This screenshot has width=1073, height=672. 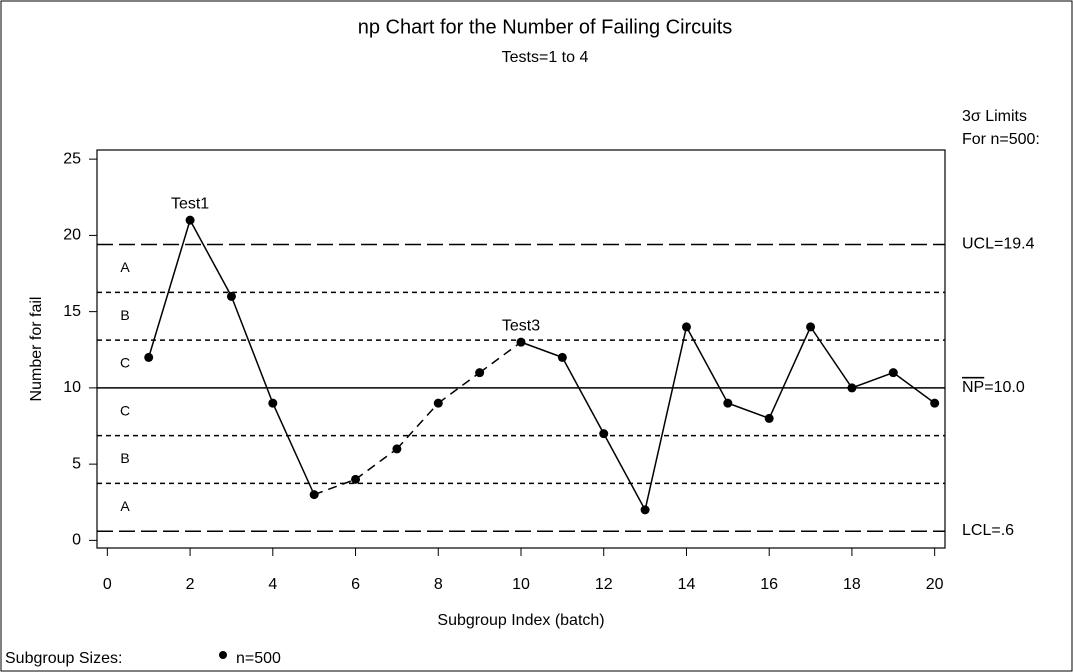 I want to click on x-tick-label: 0, so click(x=107, y=584).